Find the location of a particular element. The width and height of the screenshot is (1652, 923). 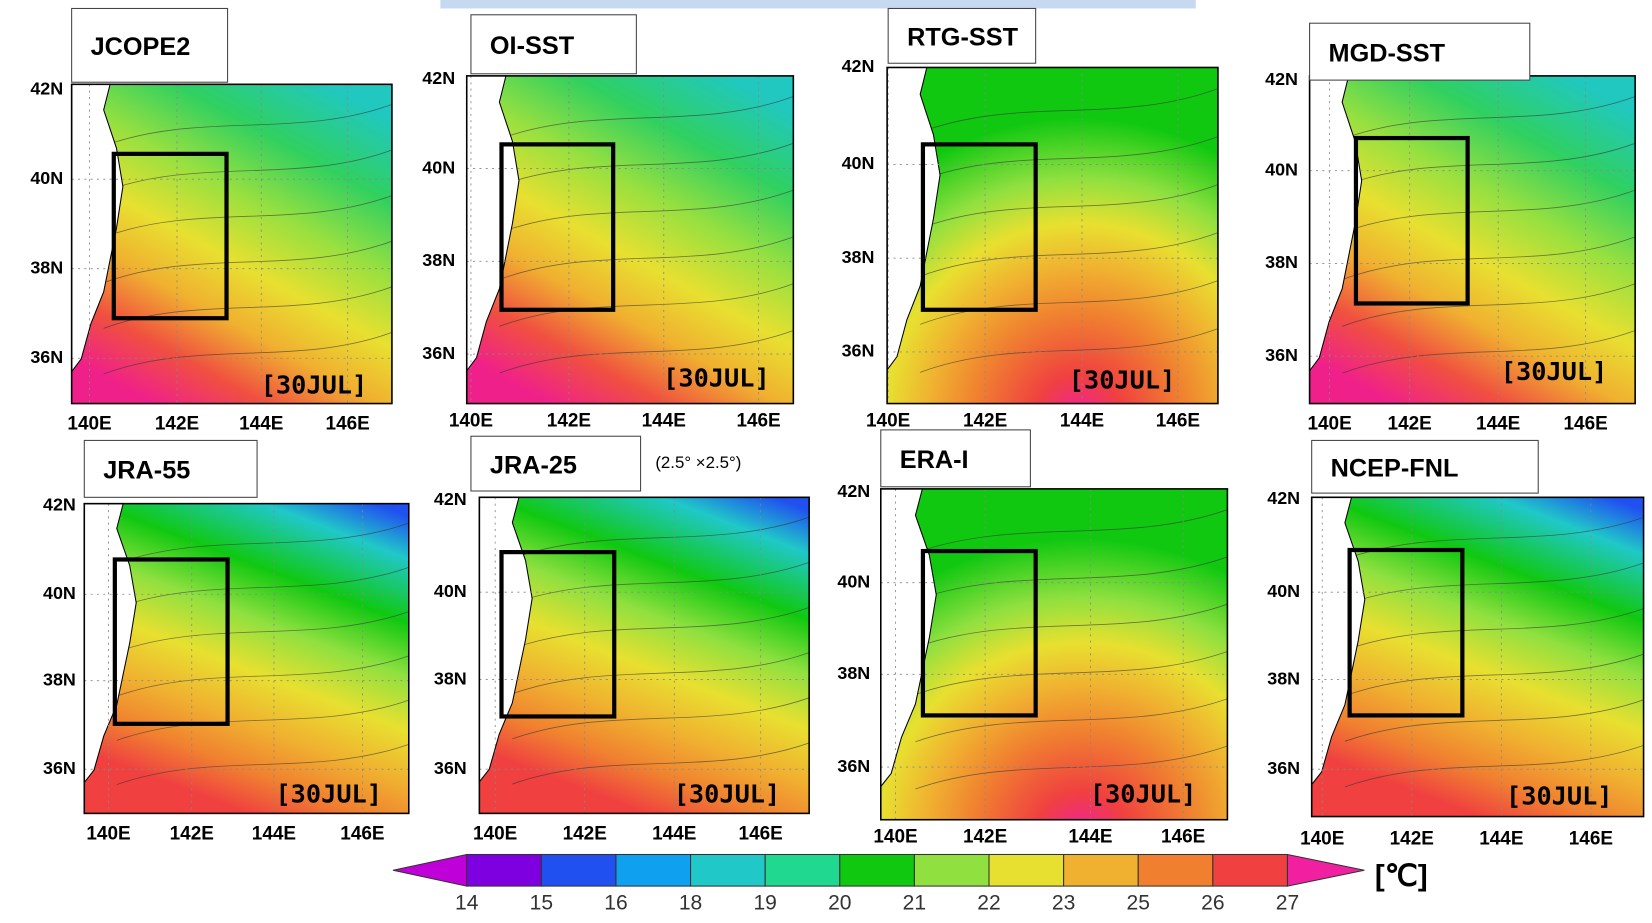

colorbar-tick-label: 25 is located at coordinates (1138, 903).